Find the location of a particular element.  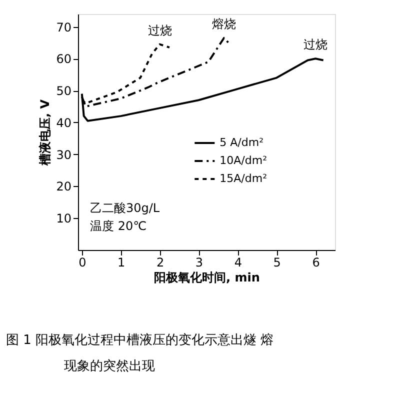

x-tick-label: 4 is located at coordinates (238, 263).